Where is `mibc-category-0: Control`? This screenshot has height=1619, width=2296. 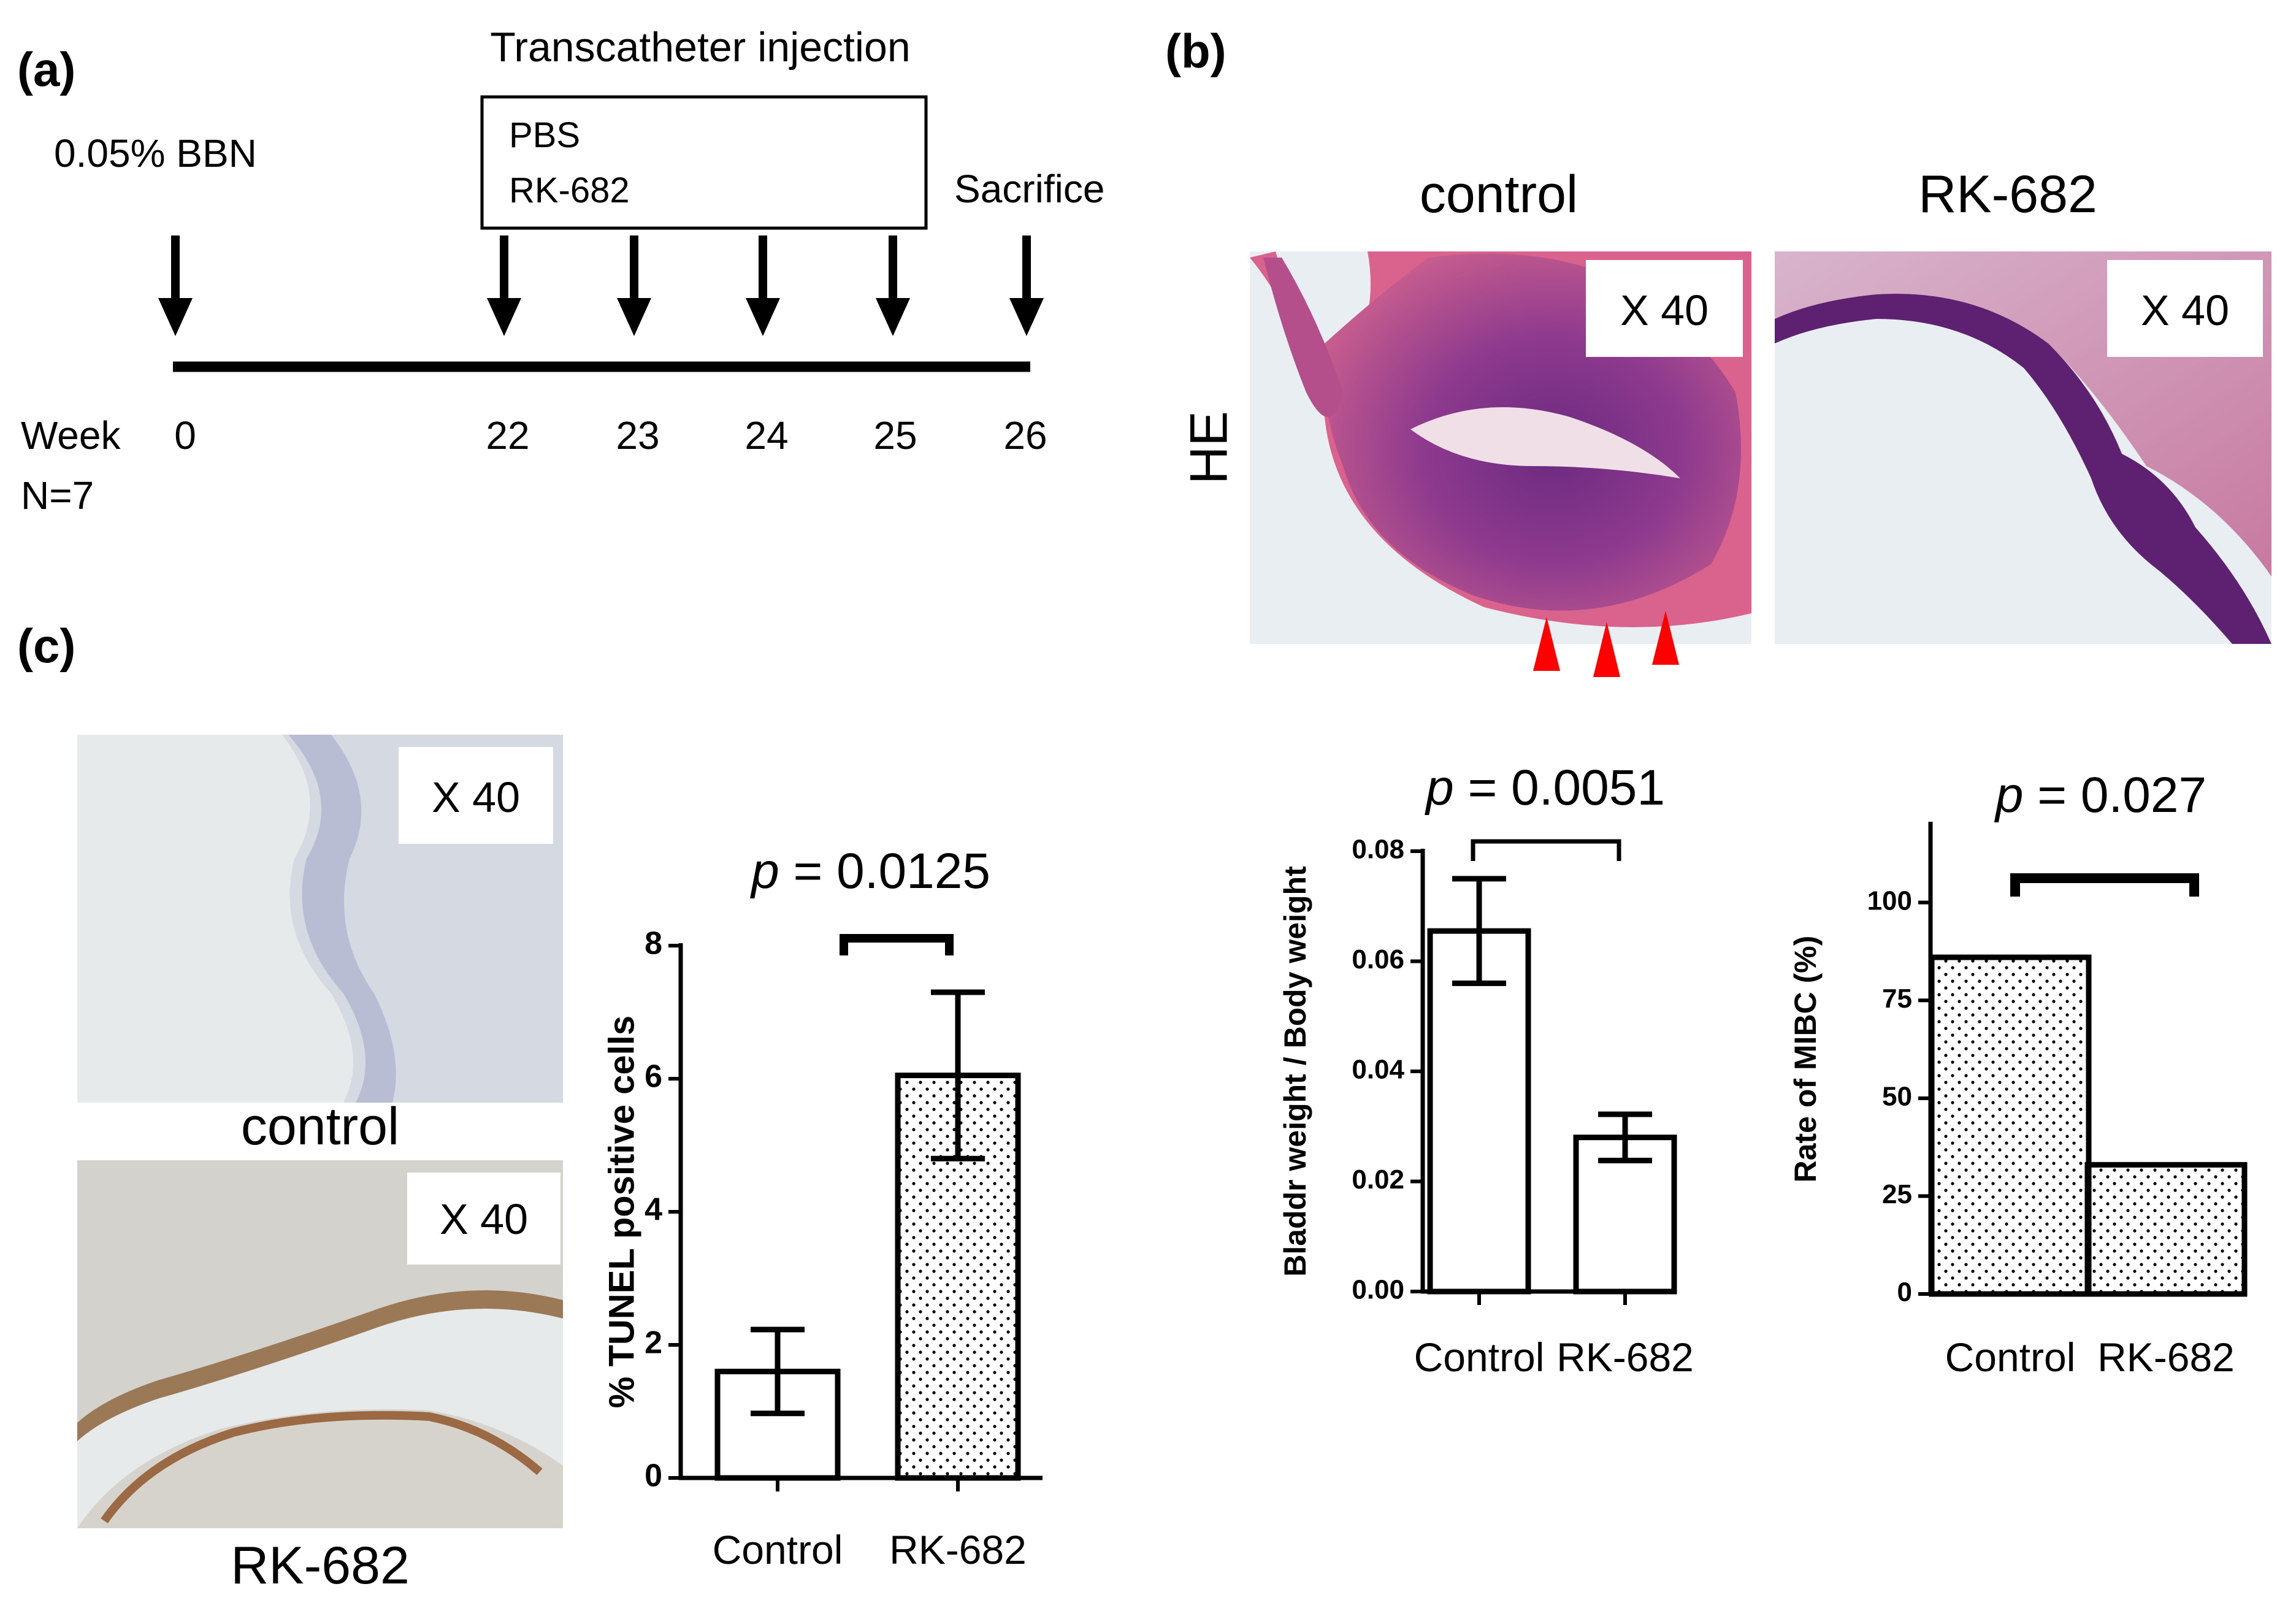
mibc-category-0: Control is located at coordinates (2010, 1357).